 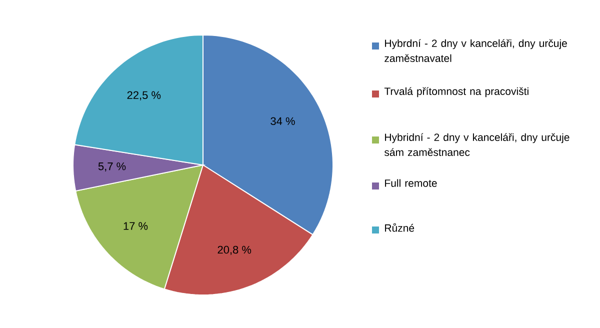 I want to click on legend-label: Trvalá přítomnost na pracovišti, so click(x=456, y=92).